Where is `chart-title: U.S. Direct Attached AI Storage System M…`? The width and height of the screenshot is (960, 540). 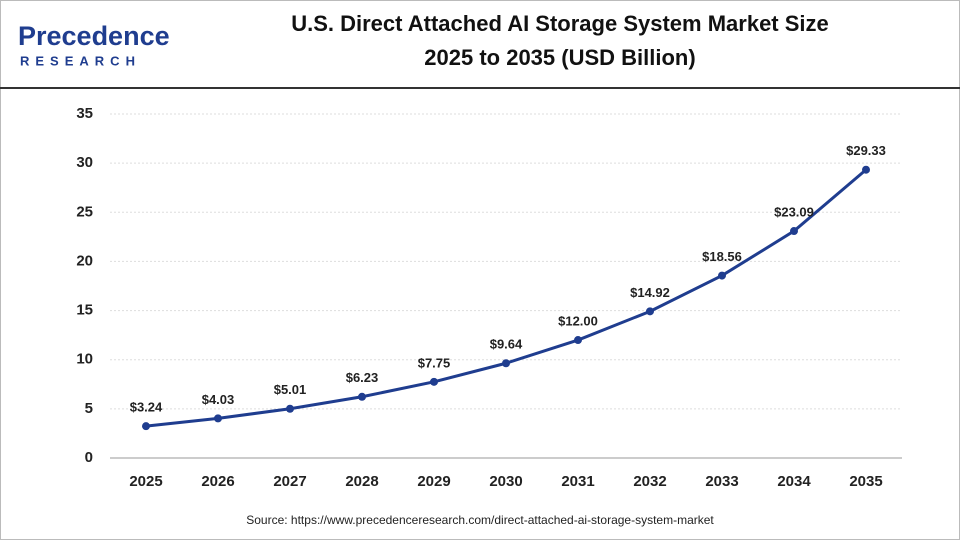 chart-title: U.S. Direct Attached AI Storage System M… is located at coordinates (560, 23).